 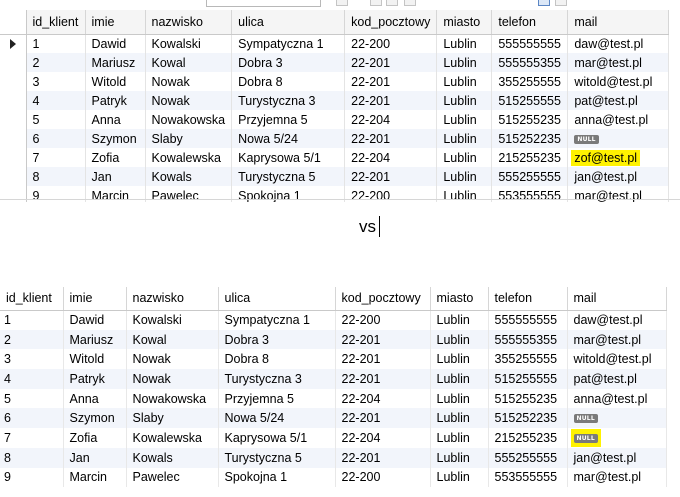 What do you see at coordinates (172, 418) in the screenshot?
I see `cell-nazwisko: Slaby` at bounding box center [172, 418].